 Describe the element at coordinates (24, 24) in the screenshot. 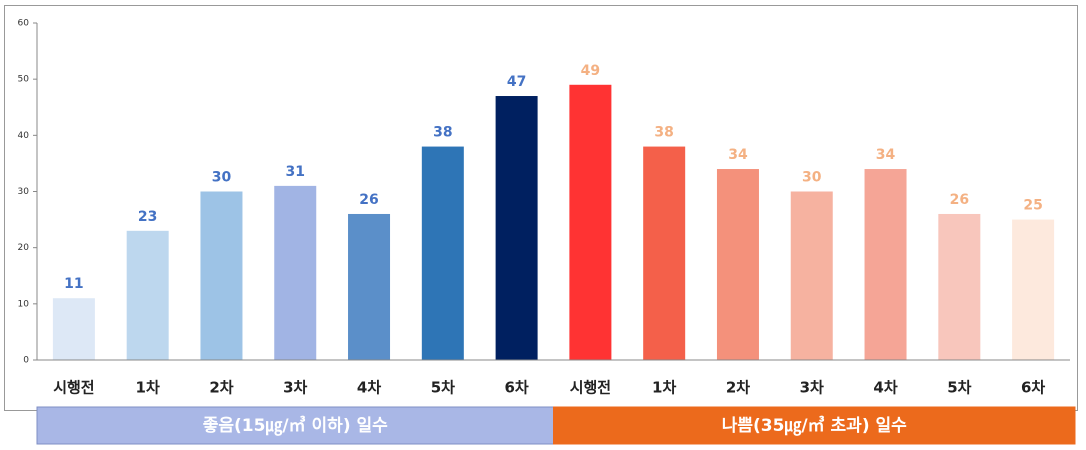

I see `y-tick-label: 60` at that location.